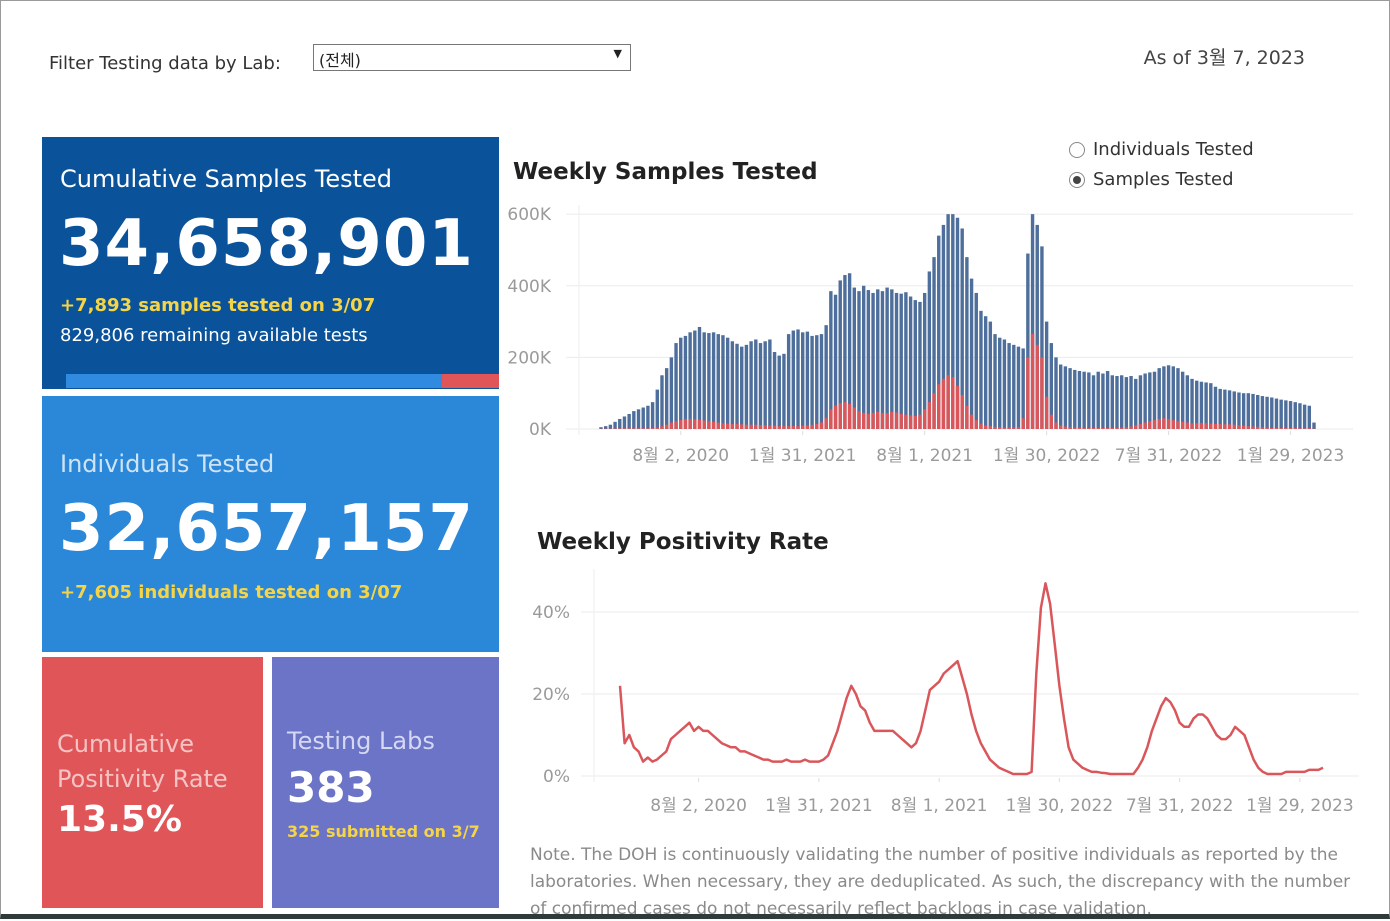 Image resolution: width=1390 pixels, height=921 pixels. Describe the element at coordinates (119, 819) in the screenshot. I see `card-value: 13.5%` at that location.